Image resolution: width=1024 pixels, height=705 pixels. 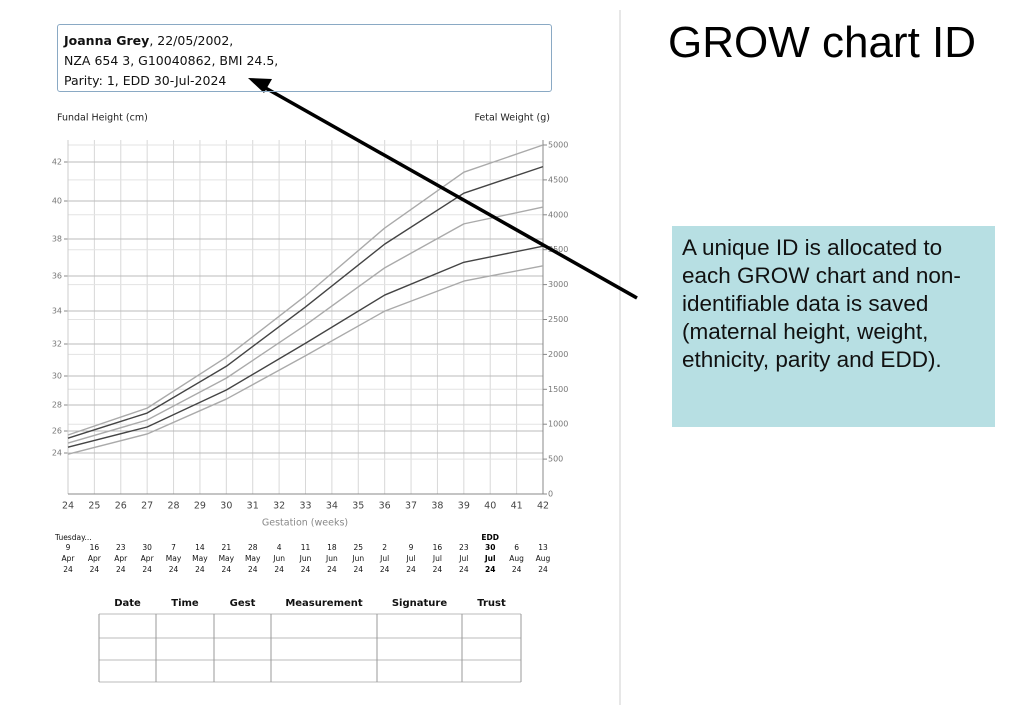 I want to click on patient-line: Joanna Grey, 22/05/2002,, so click(x=307, y=41).